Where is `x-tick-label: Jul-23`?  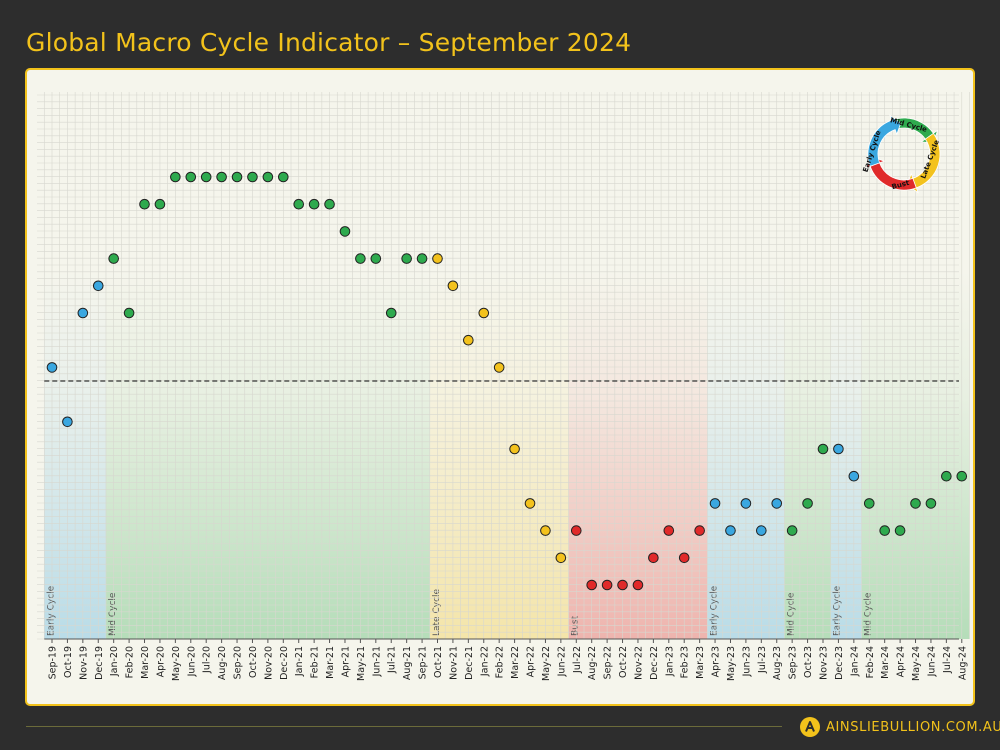
x-tick-label: Jul-23 is located at coordinates (762, 660).